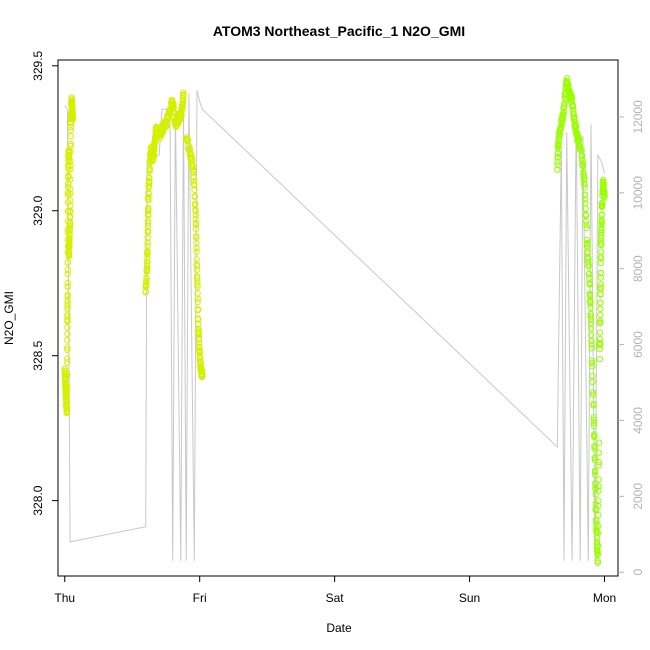 The height and width of the screenshot is (650, 650). What do you see at coordinates (581, 320) in the screenshot?
I see `series-2-points` at bounding box center [581, 320].